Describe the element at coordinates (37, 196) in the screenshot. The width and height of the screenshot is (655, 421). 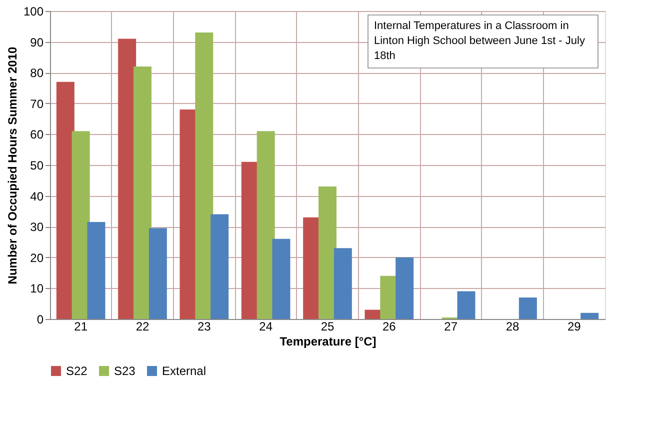
I see `y-tick-label: 40` at that location.